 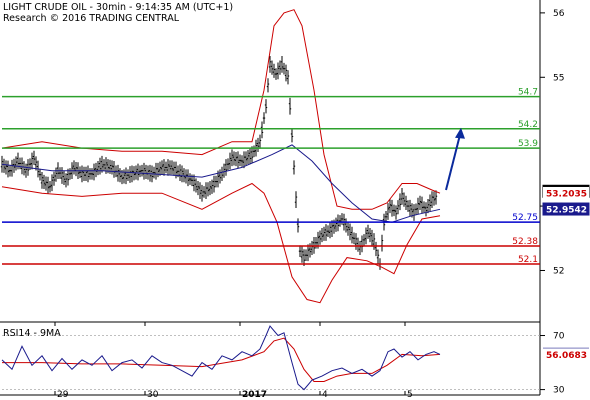 I want to click on level-label: 54.2, so click(x=528, y=125).